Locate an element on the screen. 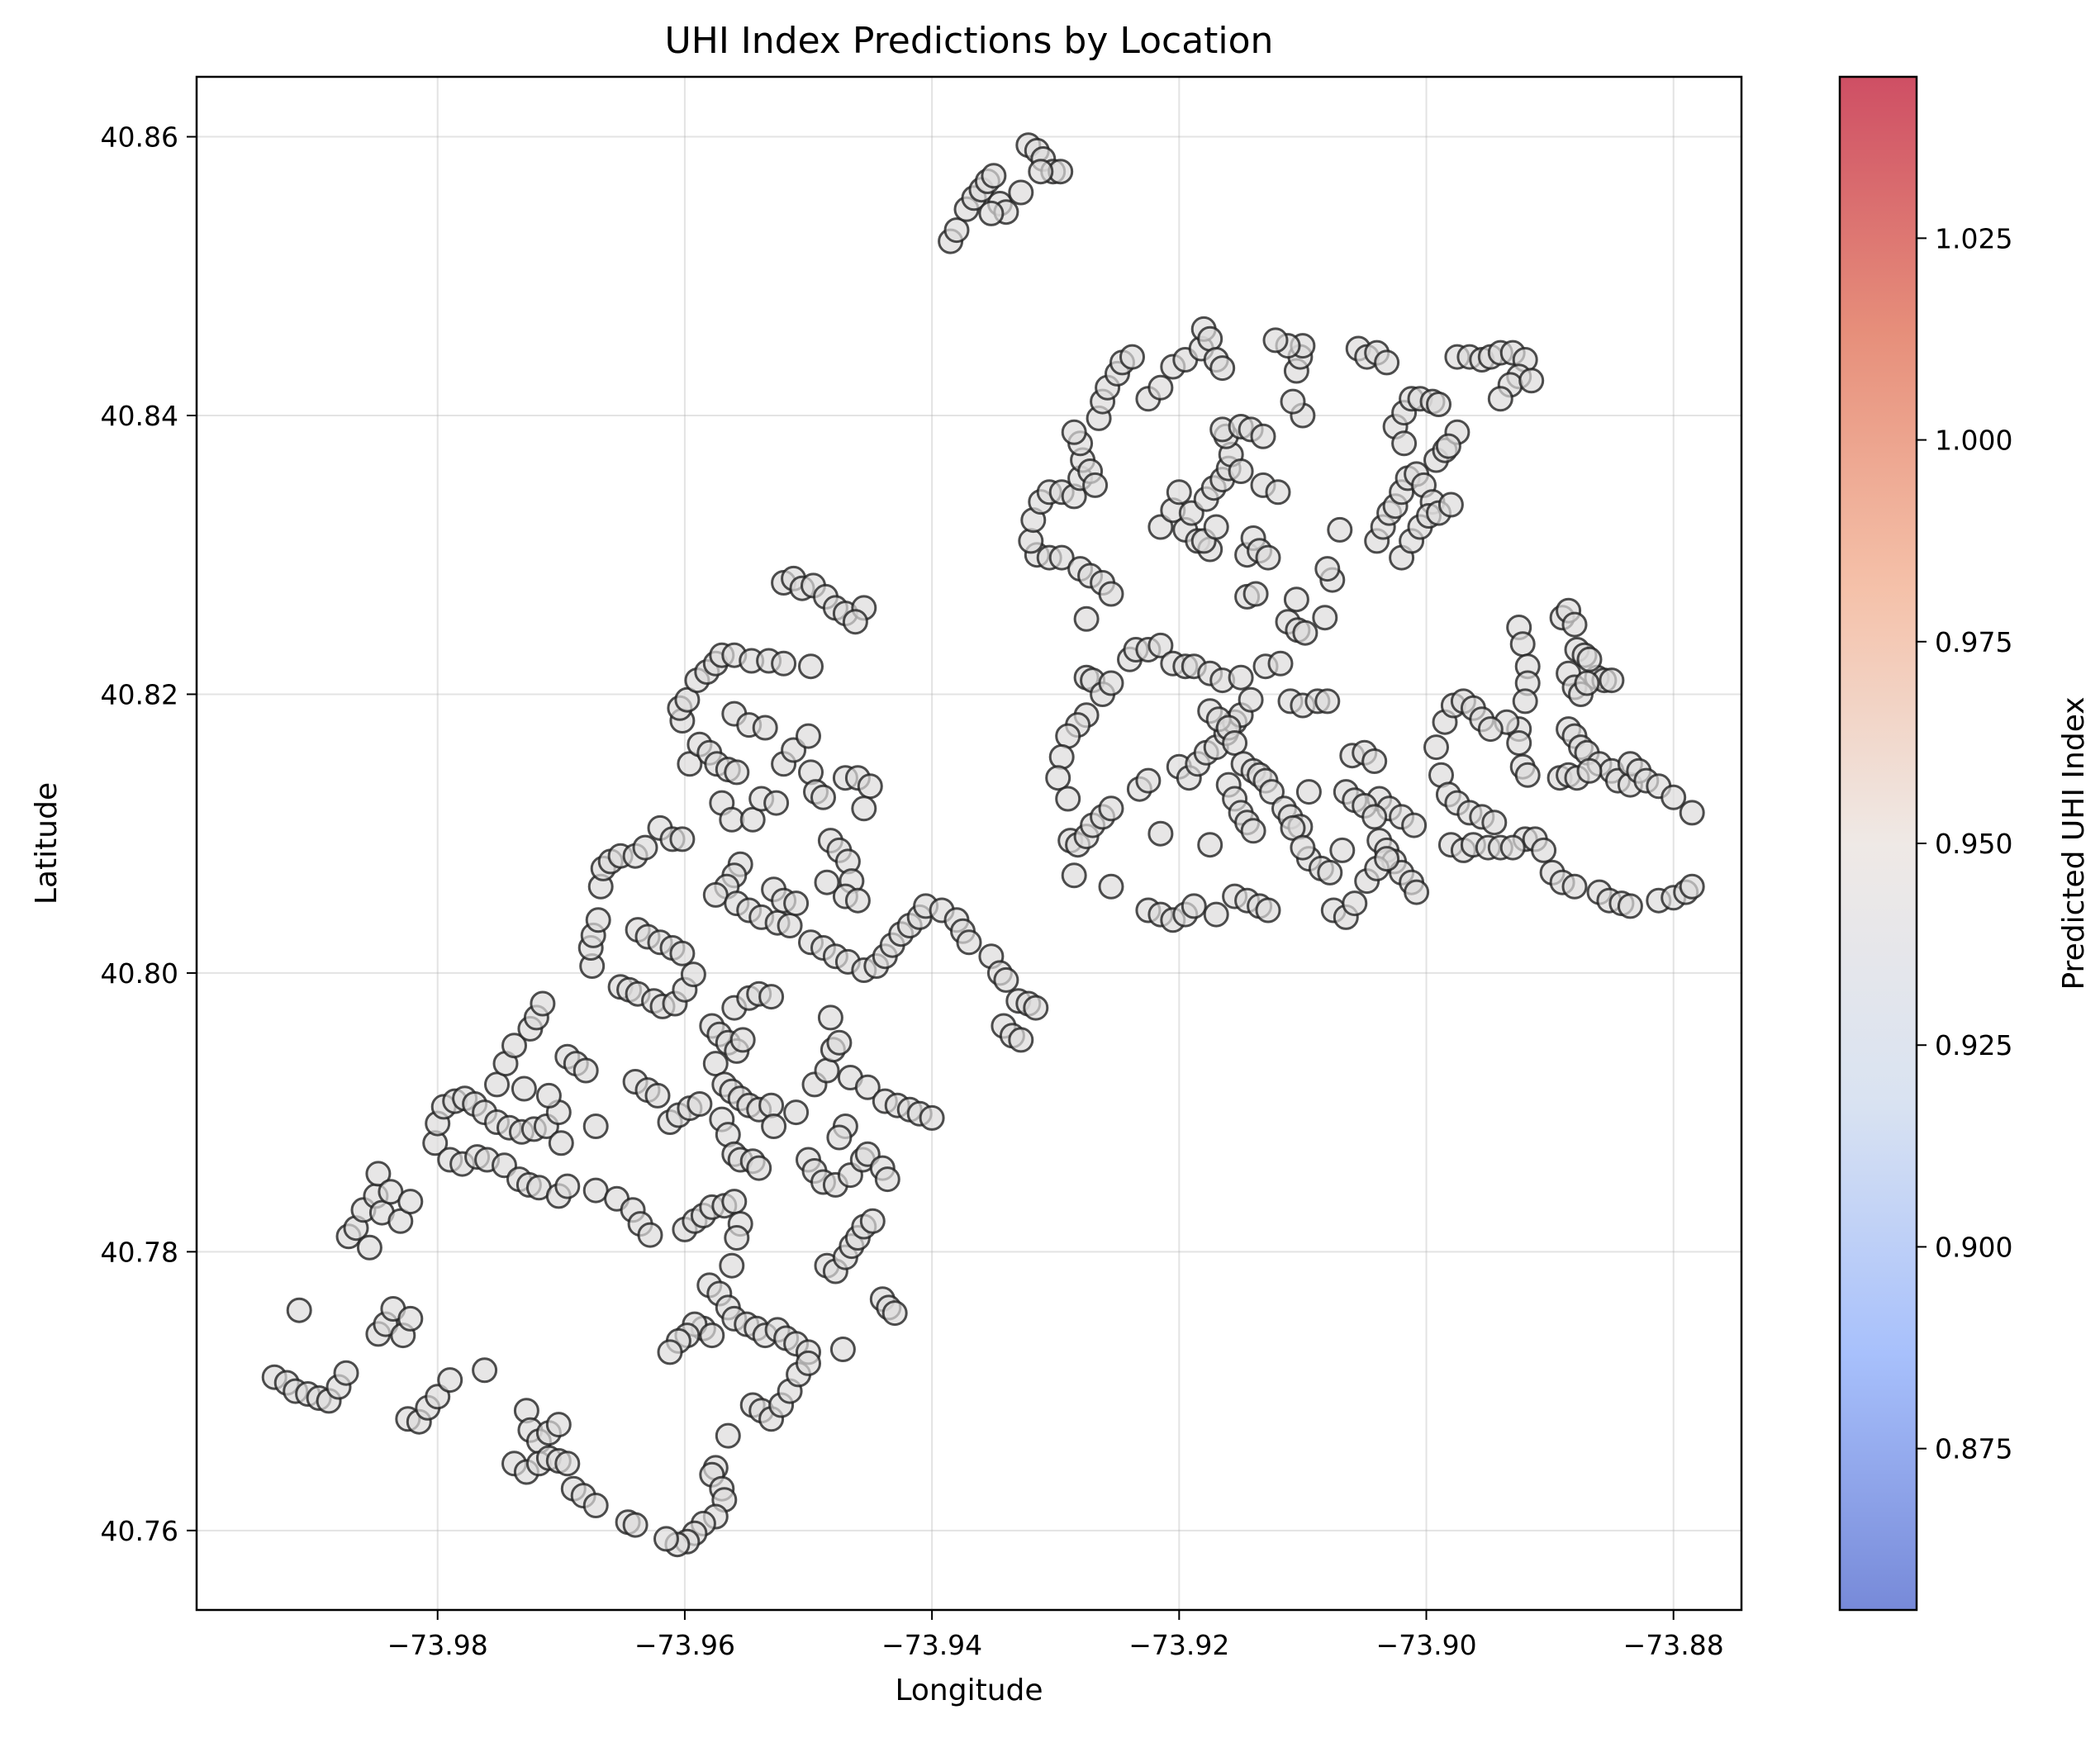  y-tick-label: 40.80 is located at coordinates (139, 973).